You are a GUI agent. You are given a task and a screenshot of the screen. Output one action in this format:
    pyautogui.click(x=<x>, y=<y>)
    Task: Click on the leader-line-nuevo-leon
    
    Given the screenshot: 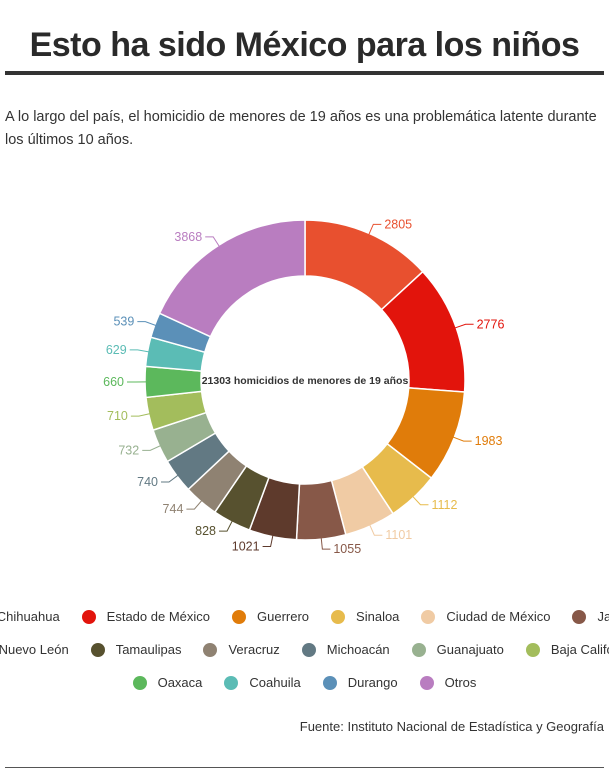 What is the action you would take?
    pyautogui.click(x=268, y=540)
    